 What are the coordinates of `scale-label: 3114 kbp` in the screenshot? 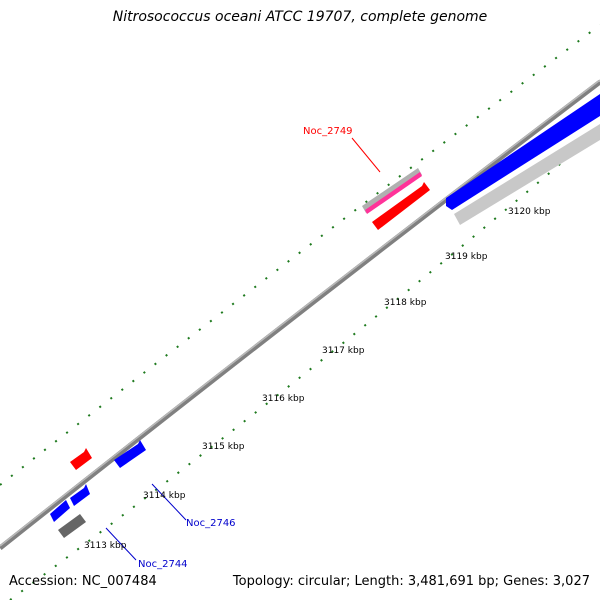 It's located at (164, 496).